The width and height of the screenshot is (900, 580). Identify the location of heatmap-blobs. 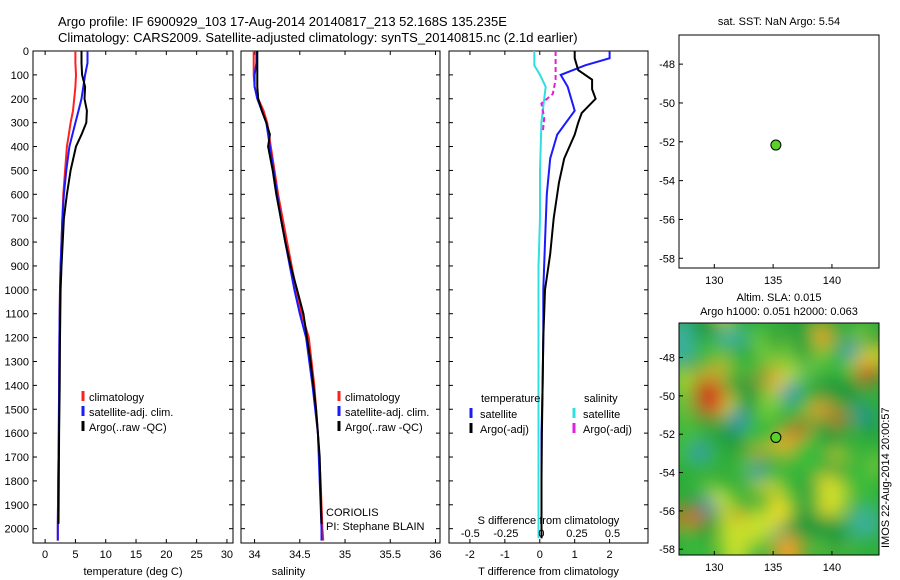
(779, 439).